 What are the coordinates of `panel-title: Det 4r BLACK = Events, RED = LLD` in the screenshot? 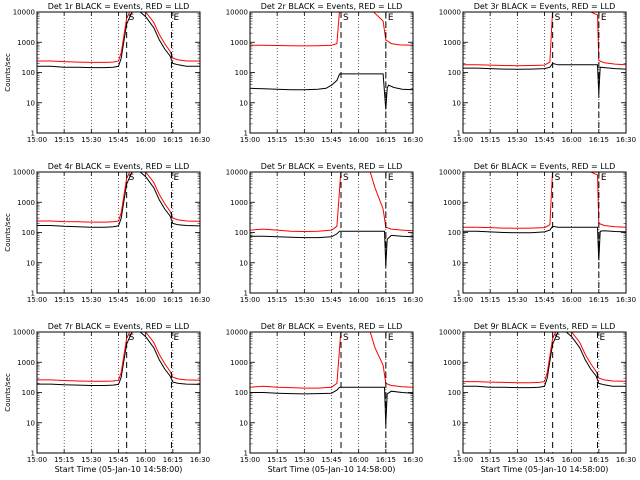 It's located at (119, 166).